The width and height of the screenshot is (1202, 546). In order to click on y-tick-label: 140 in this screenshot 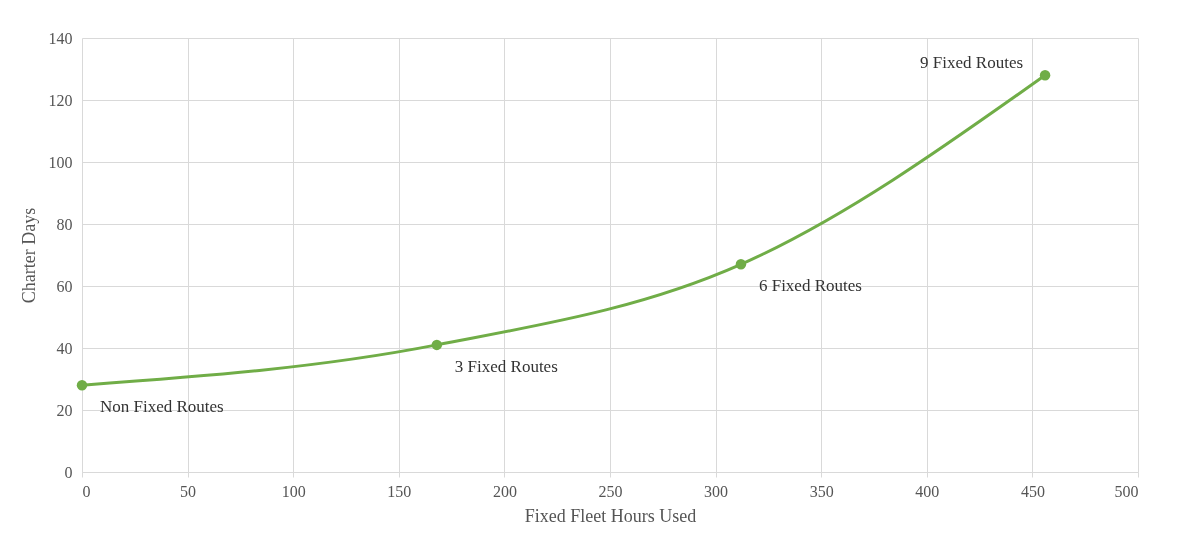, I will do `click(60, 38)`.